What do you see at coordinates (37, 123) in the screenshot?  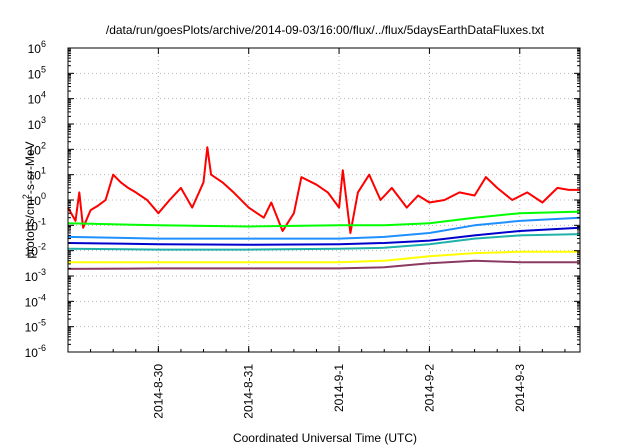 I see `y-tick-label: 10³` at bounding box center [37, 123].